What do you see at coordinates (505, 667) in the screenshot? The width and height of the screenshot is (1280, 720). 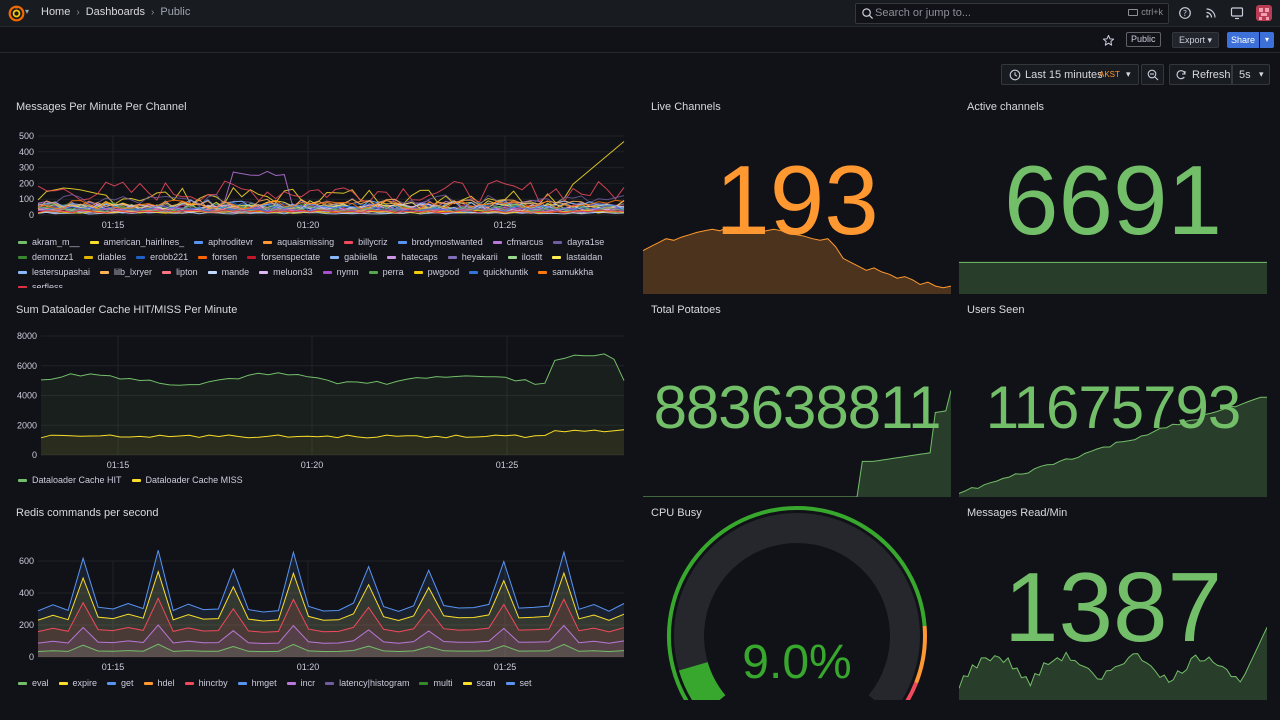 I see `x-tick-label: 01:25` at bounding box center [505, 667].